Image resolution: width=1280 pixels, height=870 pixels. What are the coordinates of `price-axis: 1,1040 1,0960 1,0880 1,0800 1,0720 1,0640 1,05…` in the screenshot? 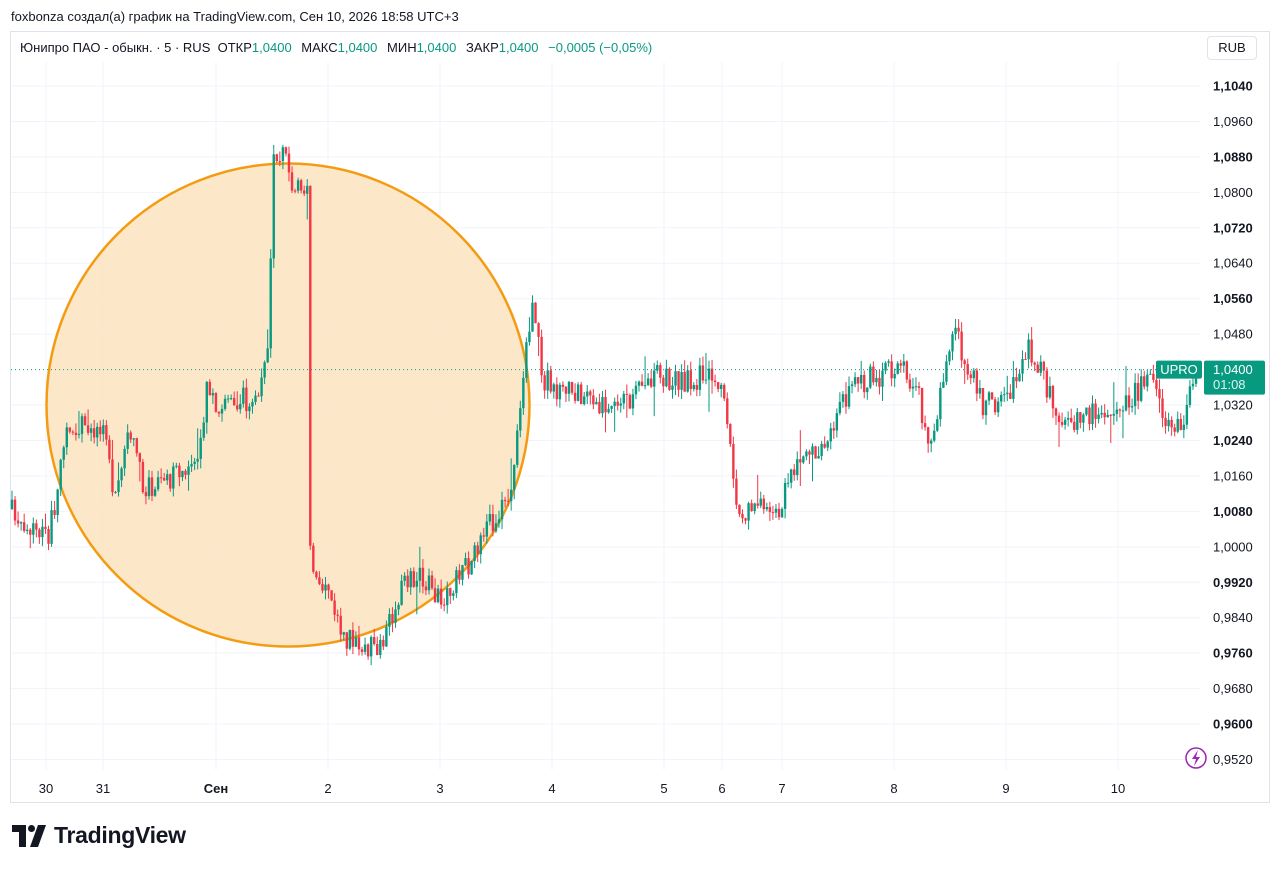 It's located at (1233, 423).